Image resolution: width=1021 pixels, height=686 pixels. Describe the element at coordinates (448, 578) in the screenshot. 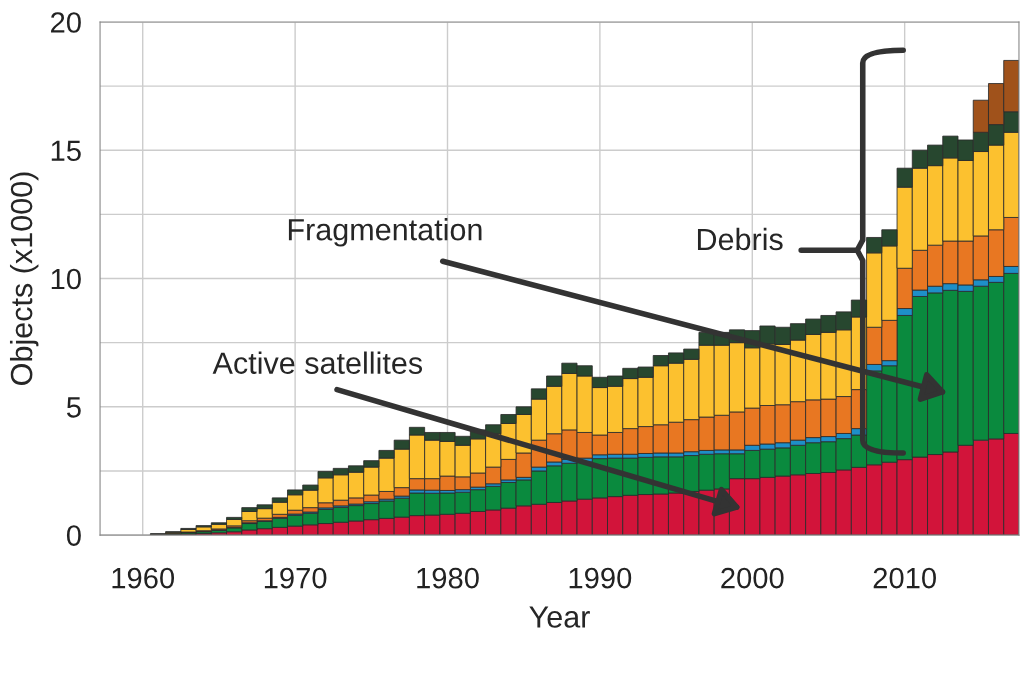

I see `x-tick-label: 1980` at that location.